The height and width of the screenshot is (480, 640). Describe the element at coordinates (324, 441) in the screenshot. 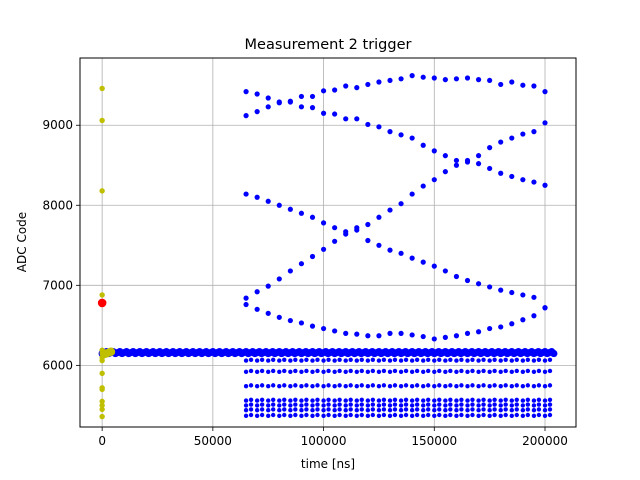

I see `x-tick-label: 100000` at that location.